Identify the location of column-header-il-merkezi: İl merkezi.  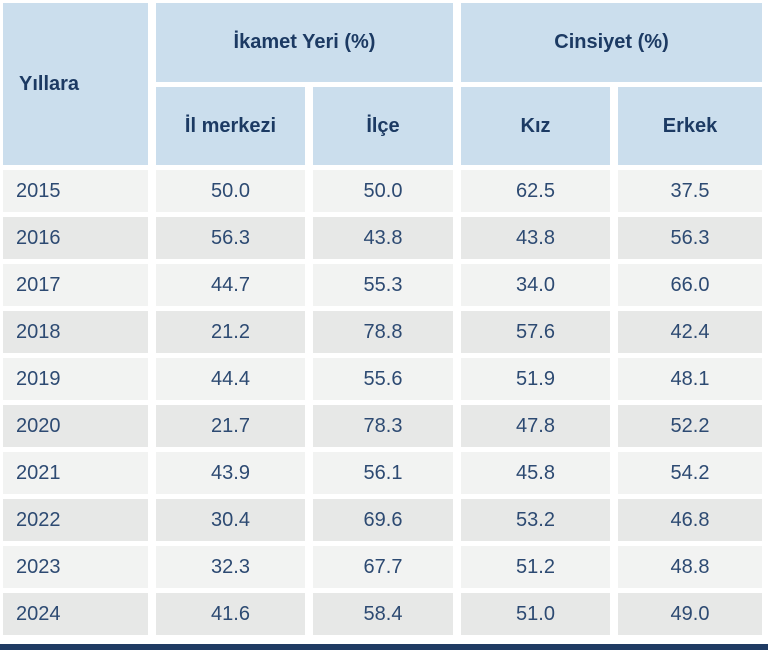
(230, 126).